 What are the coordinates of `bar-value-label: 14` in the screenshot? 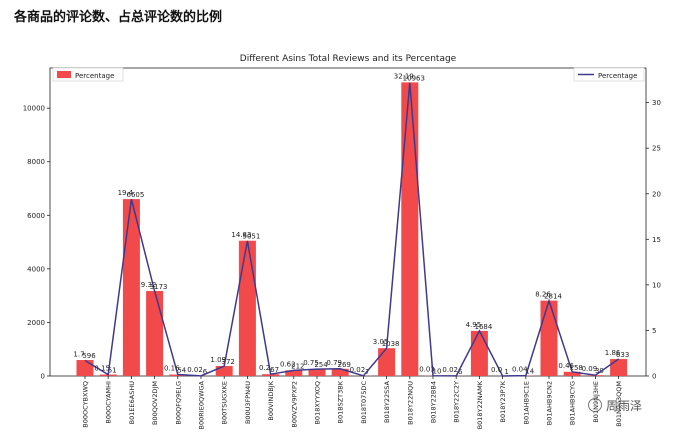 It's located at (529, 372).